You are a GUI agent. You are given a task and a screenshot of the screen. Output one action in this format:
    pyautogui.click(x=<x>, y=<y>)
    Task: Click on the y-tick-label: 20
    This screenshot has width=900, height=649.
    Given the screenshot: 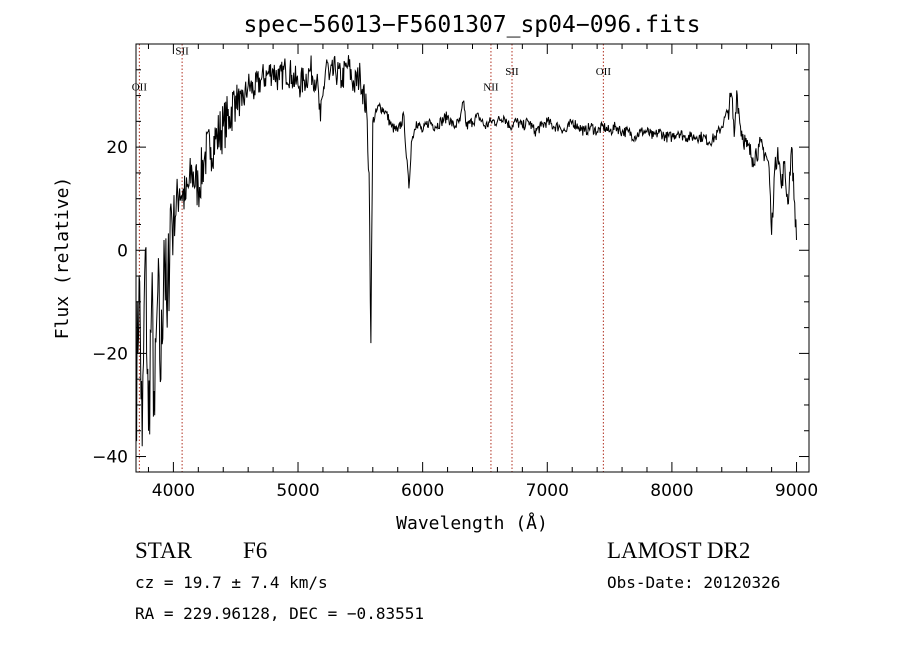 What is the action you would take?
    pyautogui.click(x=117, y=148)
    